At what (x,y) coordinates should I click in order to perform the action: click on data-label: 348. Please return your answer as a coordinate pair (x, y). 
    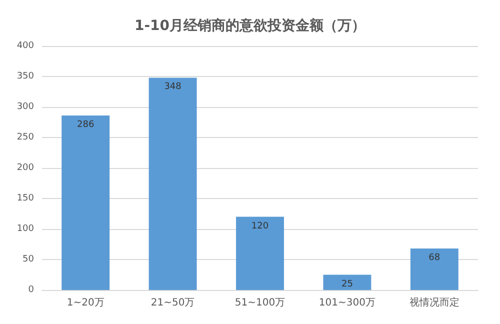
    Looking at the image, I should click on (173, 87).